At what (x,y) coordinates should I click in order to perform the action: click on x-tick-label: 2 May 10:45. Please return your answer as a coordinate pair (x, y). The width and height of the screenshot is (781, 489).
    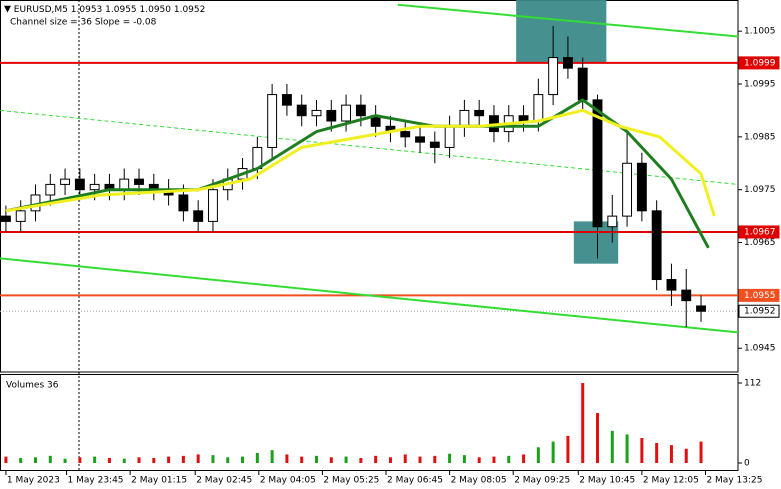
    Looking at the image, I should click on (607, 481).